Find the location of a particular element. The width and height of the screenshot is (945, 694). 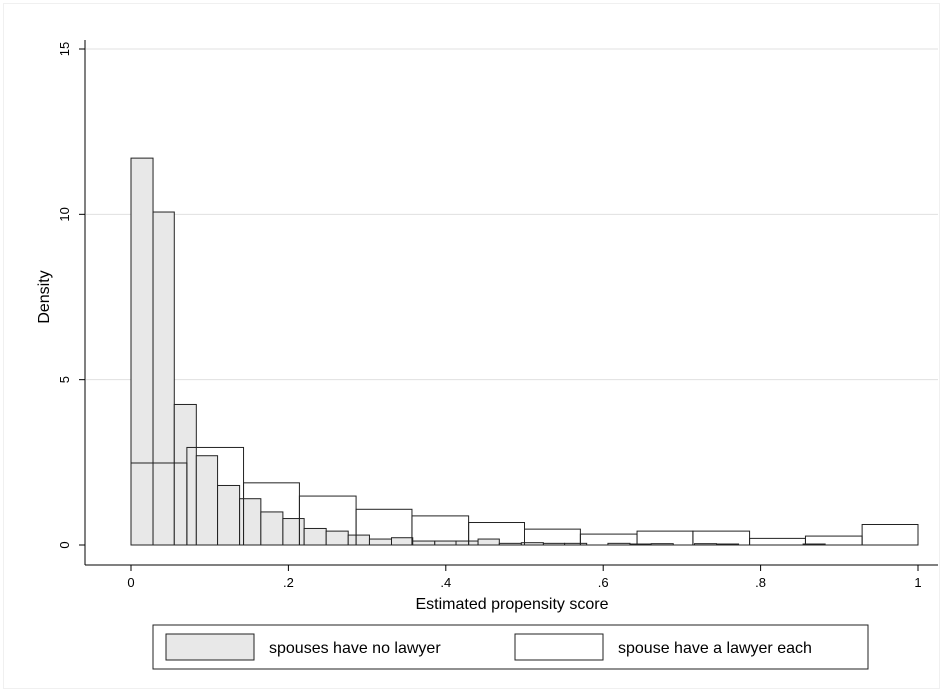

x-tick-label: .2 is located at coordinates (288, 582).